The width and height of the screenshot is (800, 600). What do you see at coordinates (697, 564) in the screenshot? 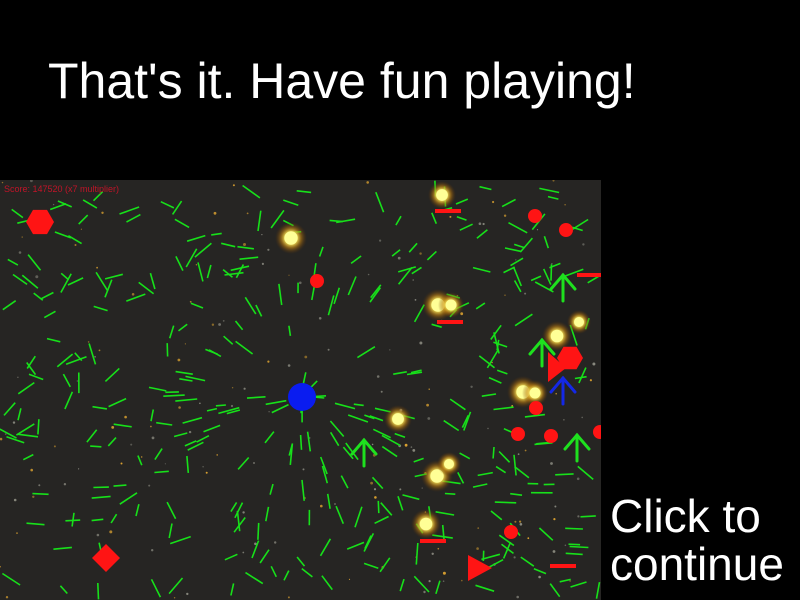
I see `continue-label-line-2: continue` at bounding box center [697, 564].